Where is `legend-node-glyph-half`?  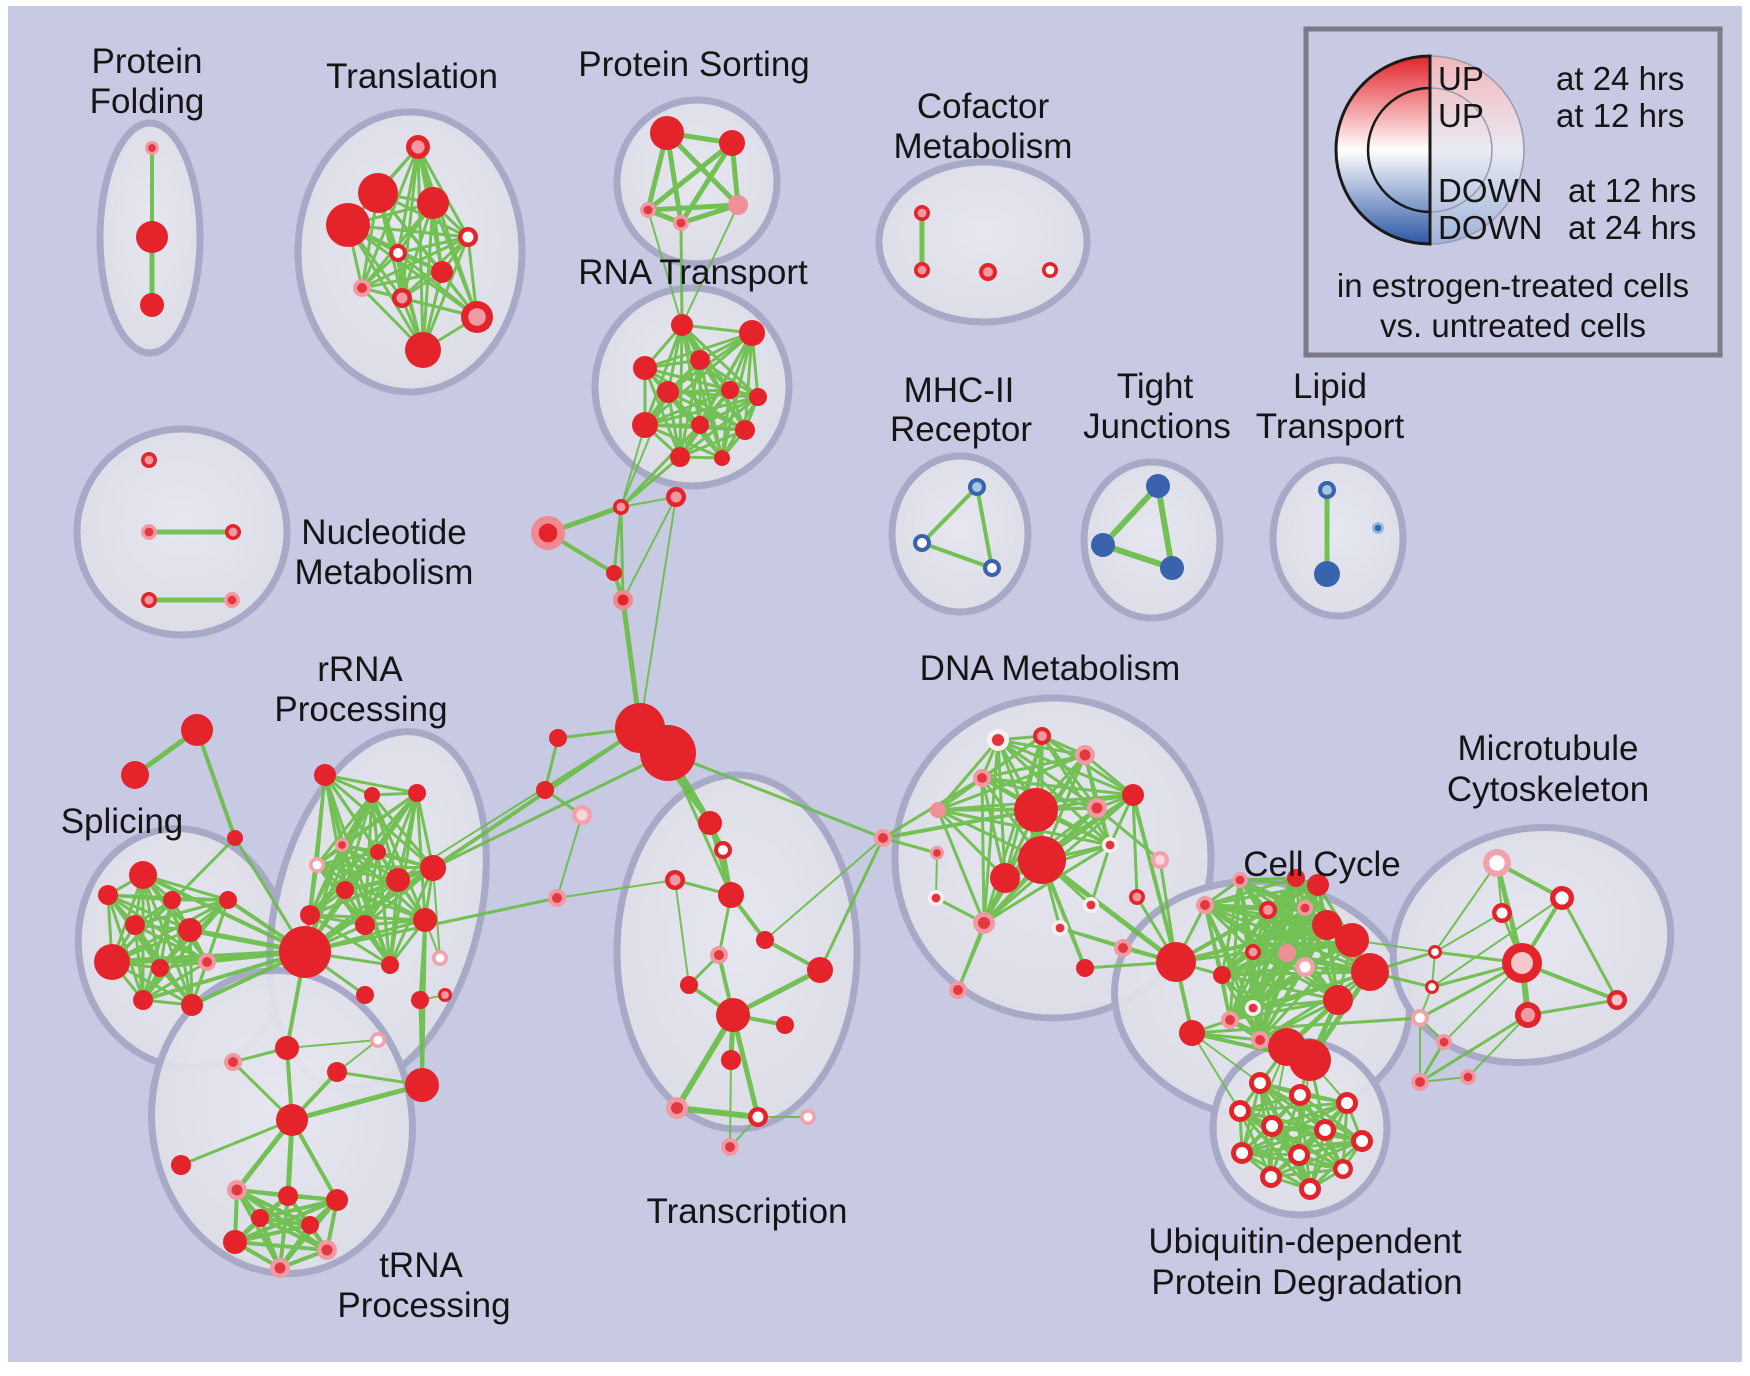 legend-node-glyph-half is located at coordinates (1461, 150).